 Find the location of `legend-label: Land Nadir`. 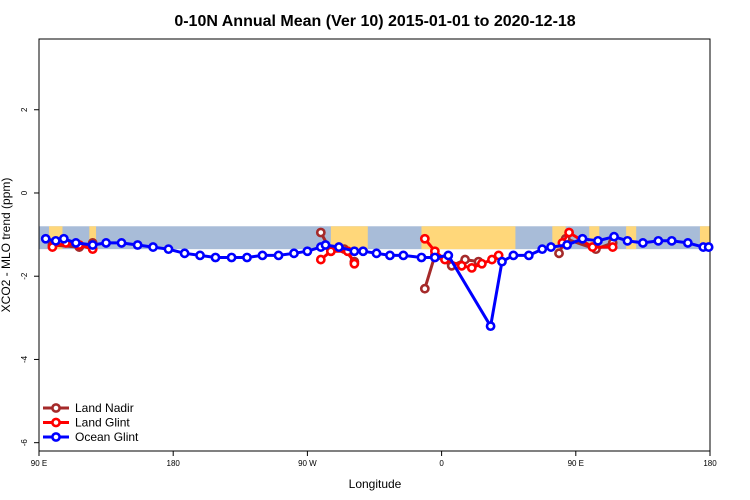

legend-label: Land Nadir is located at coordinates (104, 408).